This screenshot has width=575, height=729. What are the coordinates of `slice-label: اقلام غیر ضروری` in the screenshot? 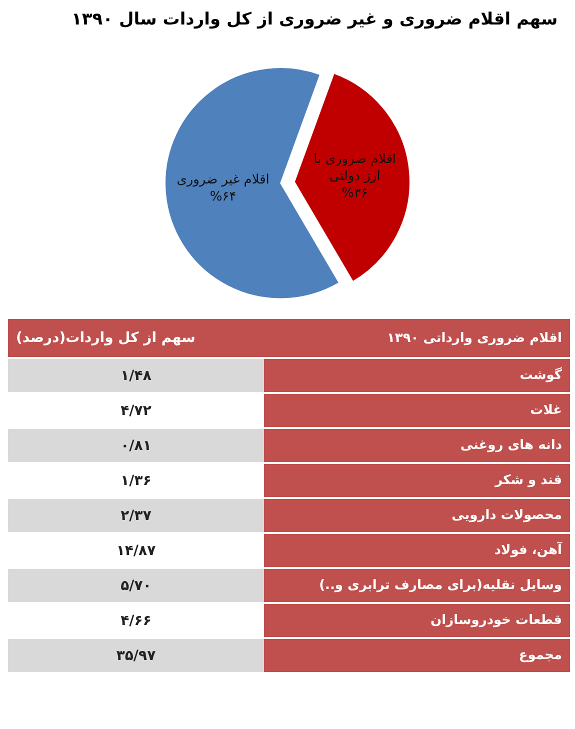 It's located at (223, 180).